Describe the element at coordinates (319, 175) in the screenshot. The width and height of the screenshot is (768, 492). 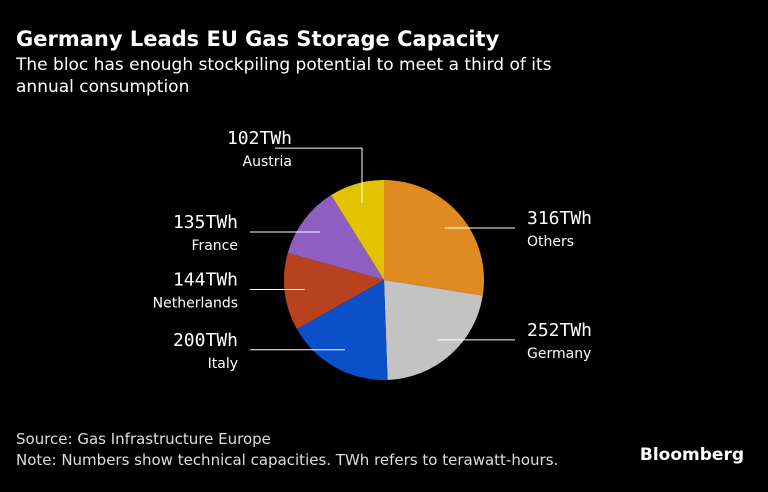
I see `leader-line` at that location.